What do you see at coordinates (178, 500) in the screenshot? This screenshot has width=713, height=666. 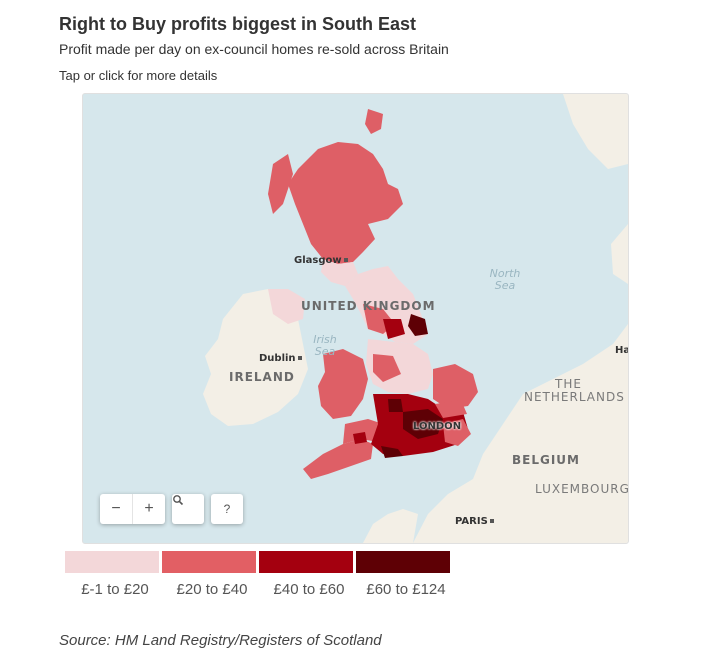 I see `search-icon` at bounding box center [178, 500].